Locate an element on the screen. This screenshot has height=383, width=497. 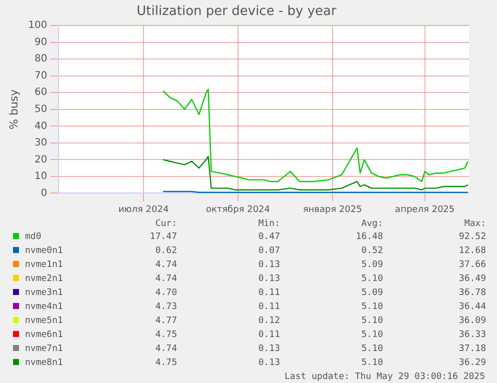
text: 37.66 is located at coordinates (472, 265).